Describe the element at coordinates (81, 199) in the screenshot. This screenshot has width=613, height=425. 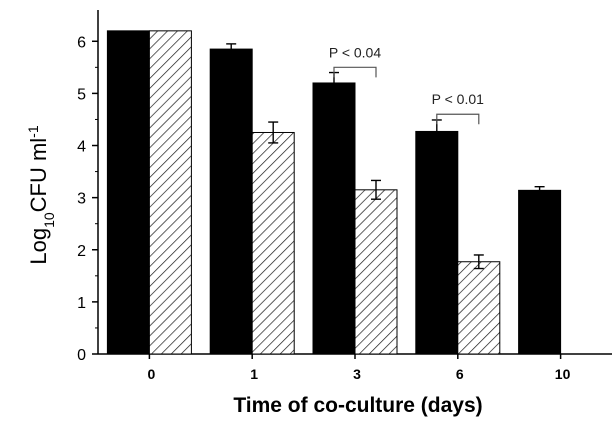
I see `y-tick-label: 3` at that location.